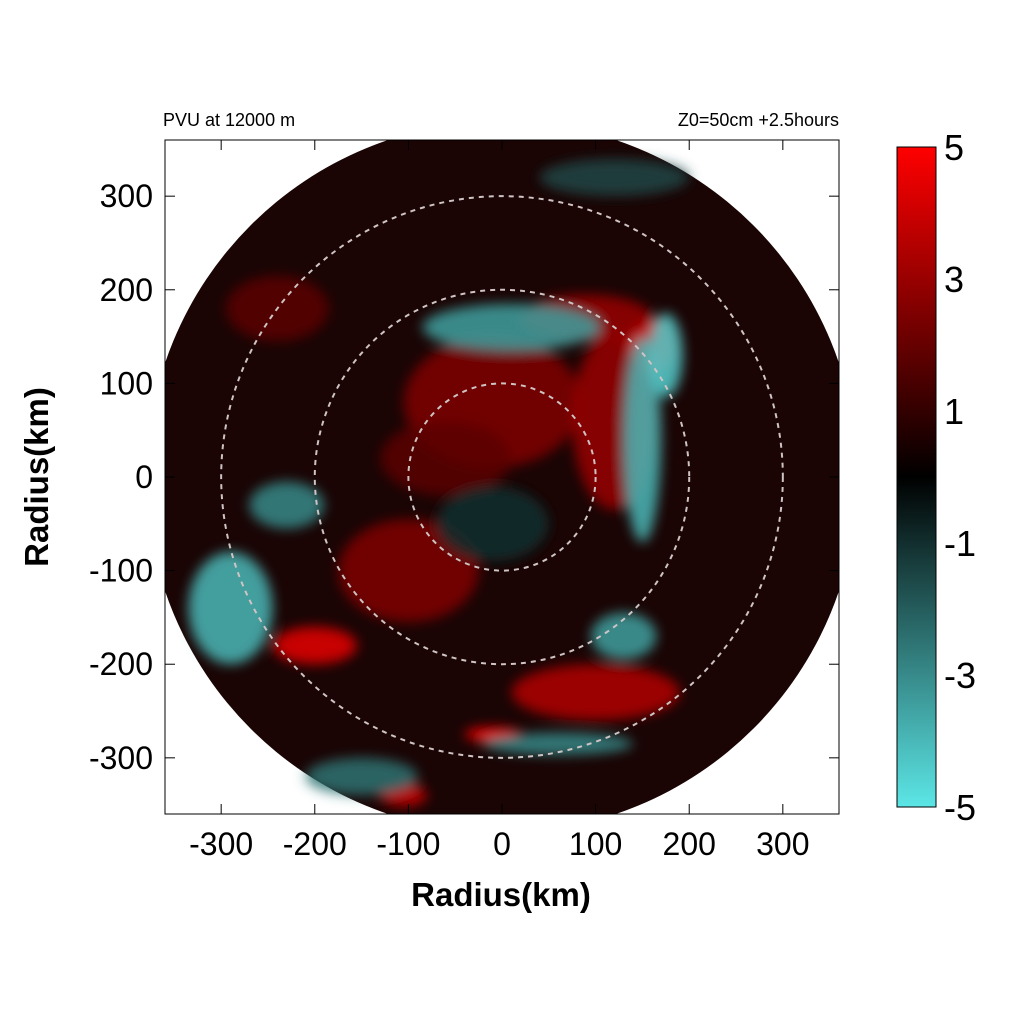  I want to click on colorbar-tick-label: 3, so click(954, 279).